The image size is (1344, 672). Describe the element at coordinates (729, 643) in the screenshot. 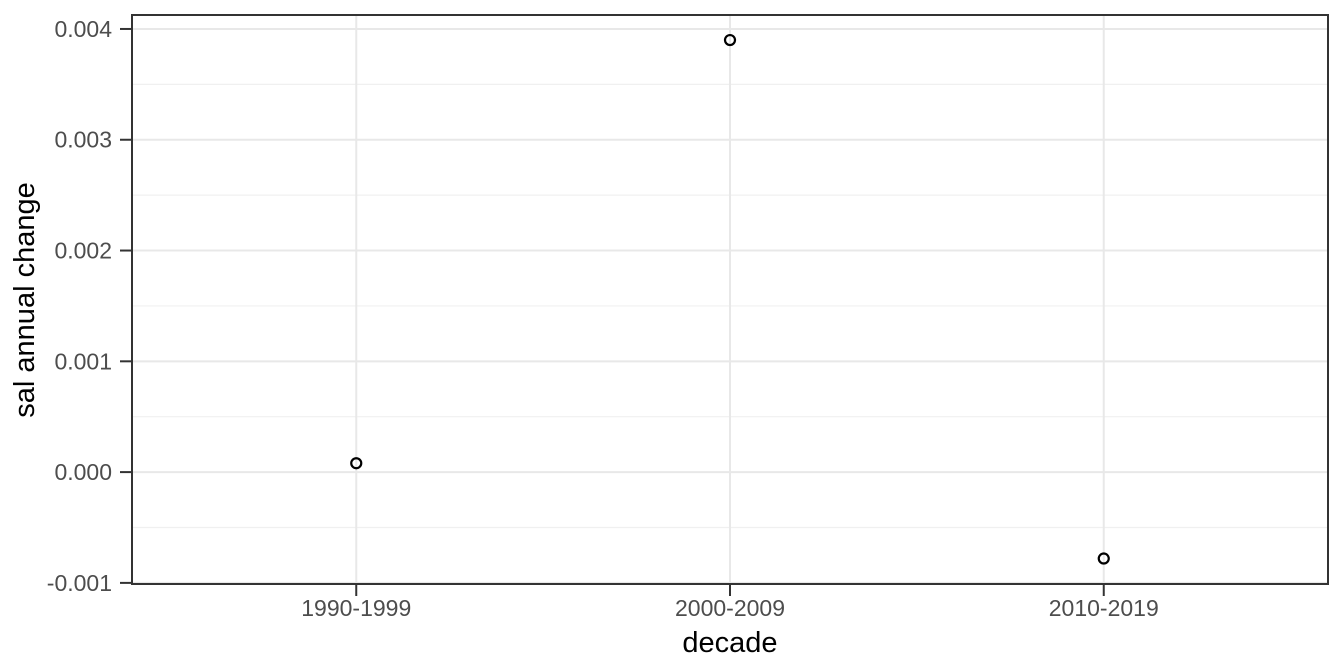

I see `x-axis-title: decade` at that location.